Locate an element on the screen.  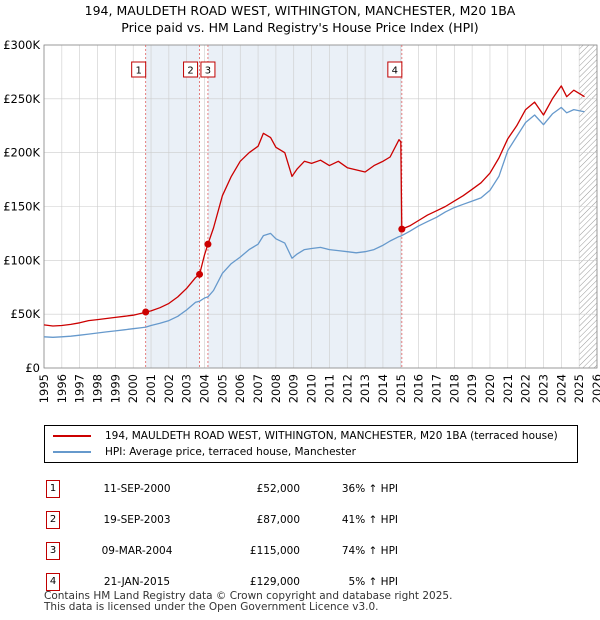
sale-marker-number: 2 is located at coordinates (190, 71).